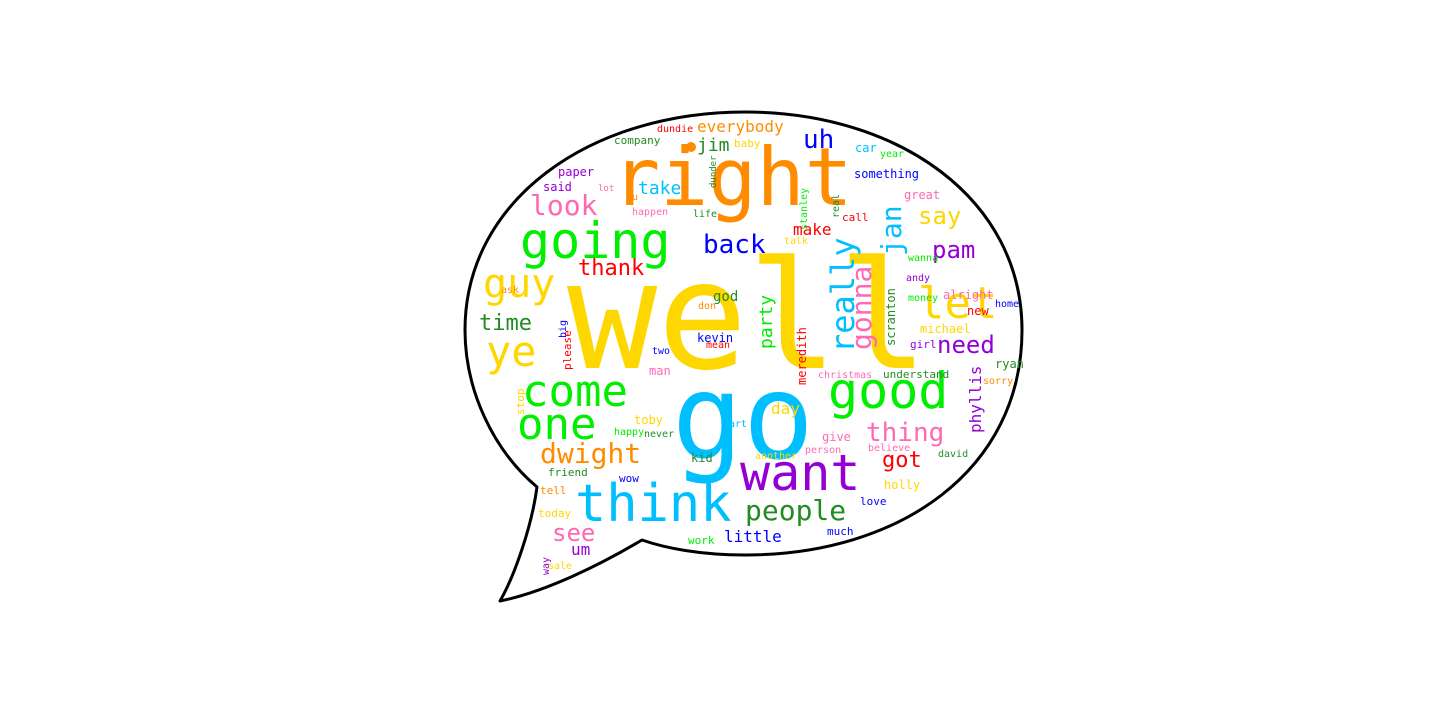  I want to click on word-christmas: christmas, so click(845, 375).